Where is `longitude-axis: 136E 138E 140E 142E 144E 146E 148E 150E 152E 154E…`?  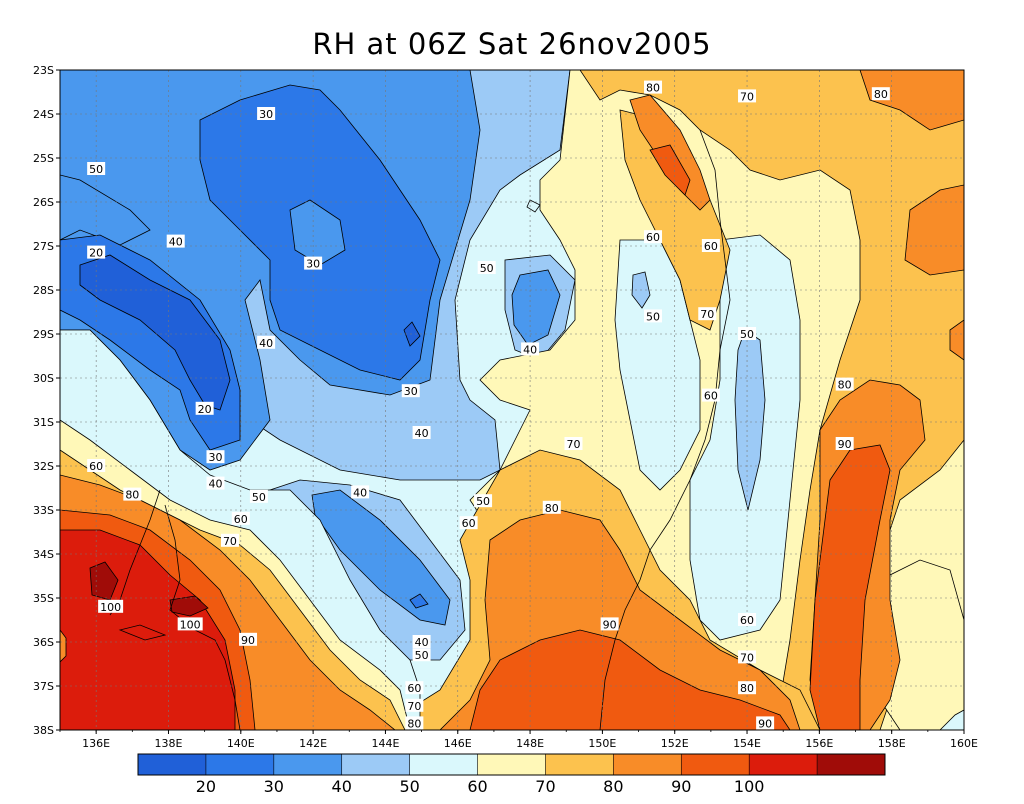
longitude-axis: 136E 138E 140E 142E 144E 146E 148E 150E 152E 154E… is located at coordinates (518, 740).